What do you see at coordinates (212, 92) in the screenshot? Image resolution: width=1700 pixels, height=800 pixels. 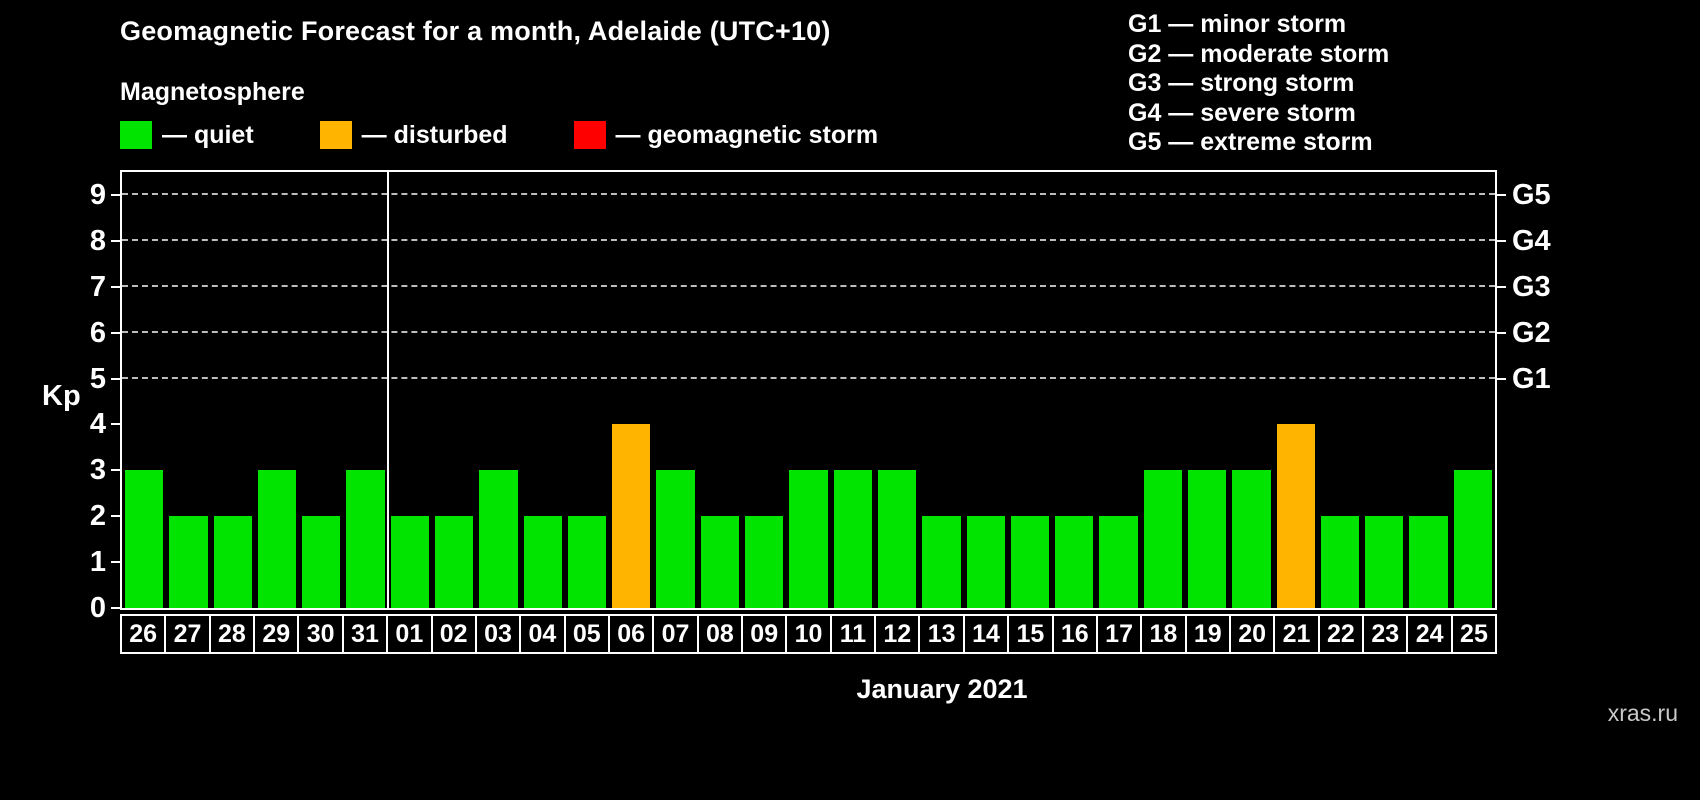 I see `magnetosphere-label: Magnetosphere` at bounding box center [212, 92].